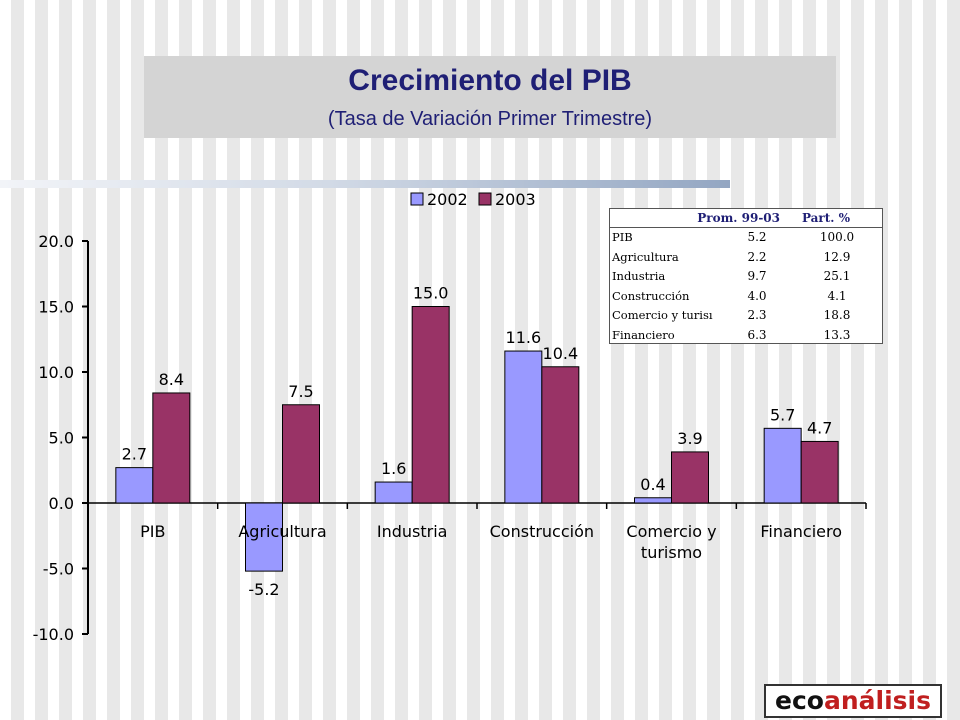  I want to click on data-label-2002: 1.6, so click(393, 468).